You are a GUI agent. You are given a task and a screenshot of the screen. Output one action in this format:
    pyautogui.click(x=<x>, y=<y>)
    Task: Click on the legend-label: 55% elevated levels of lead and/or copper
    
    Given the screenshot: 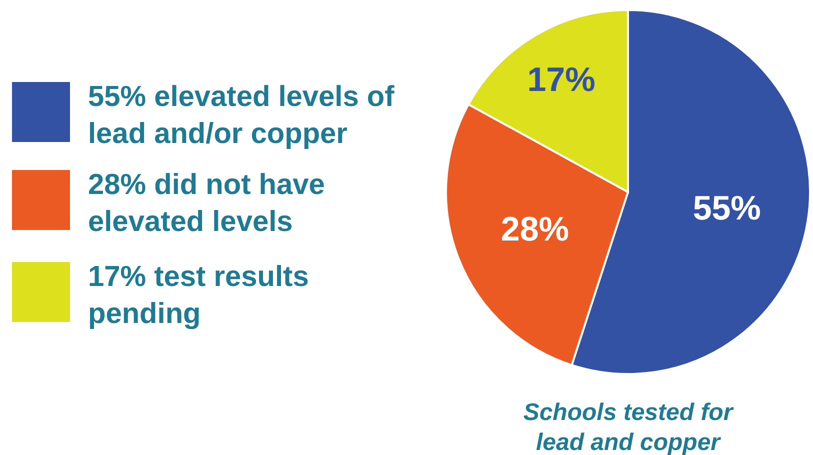 What is the action you would take?
    pyautogui.click(x=241, y=115)
    